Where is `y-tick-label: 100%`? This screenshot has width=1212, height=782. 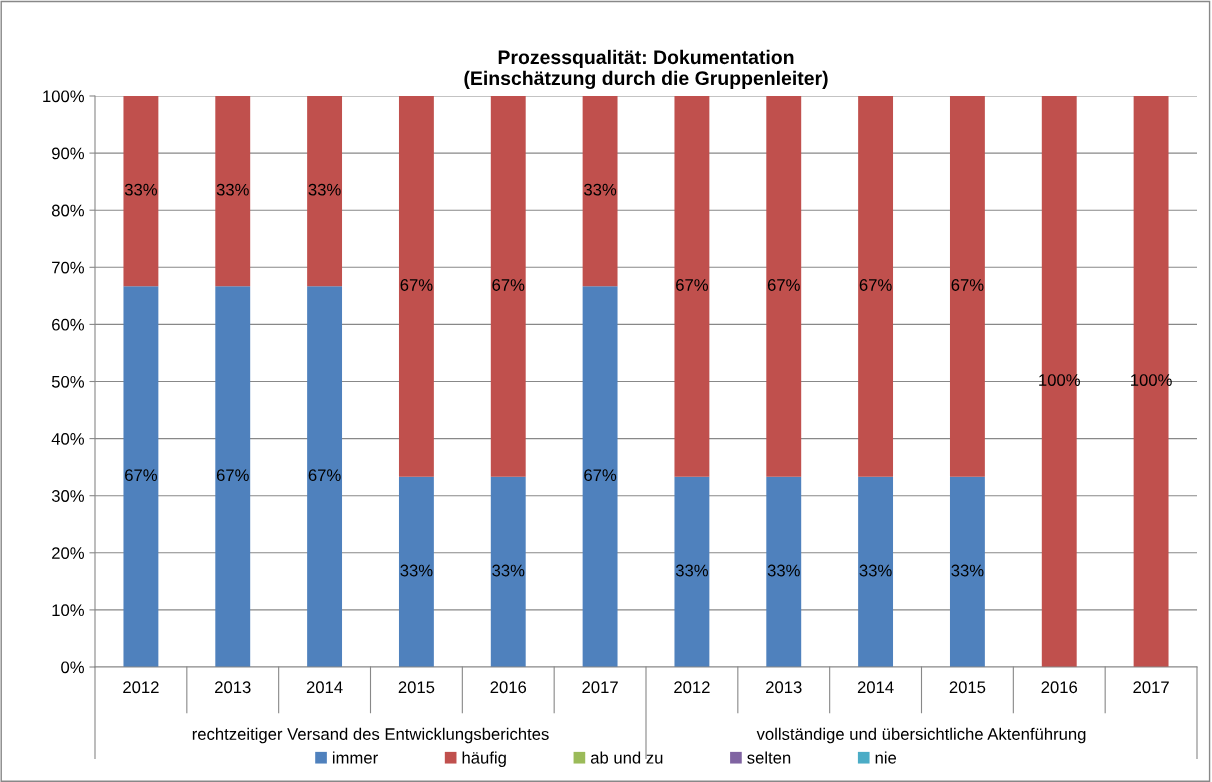 y-tick-label: 100% is located at coordinates (63, 96).